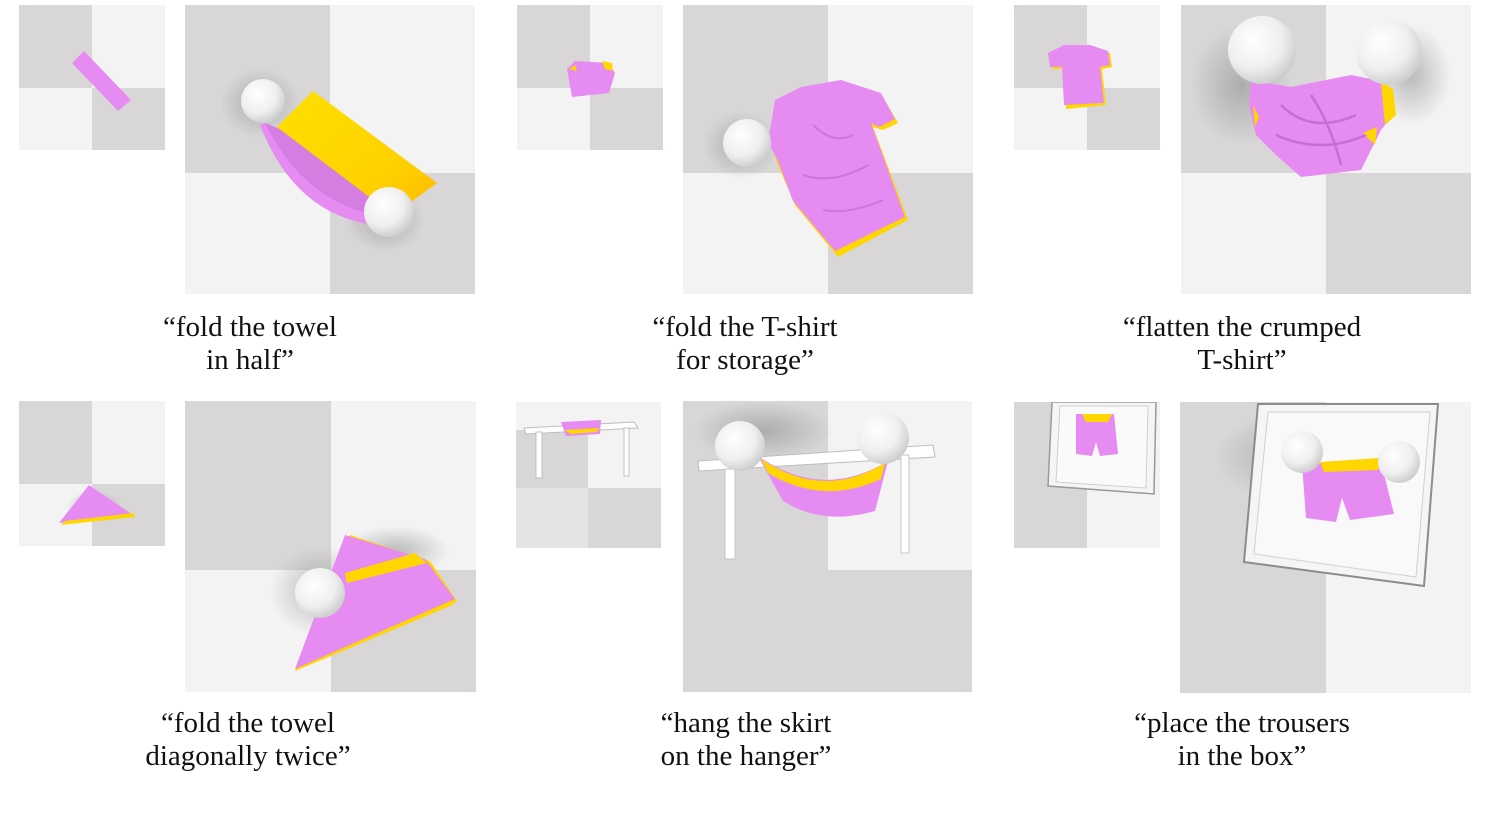  Describe the element at coordinates (745, 327) in the screenshot. I see `task-2-caption-line1: “fold the T-shirt` at that location.